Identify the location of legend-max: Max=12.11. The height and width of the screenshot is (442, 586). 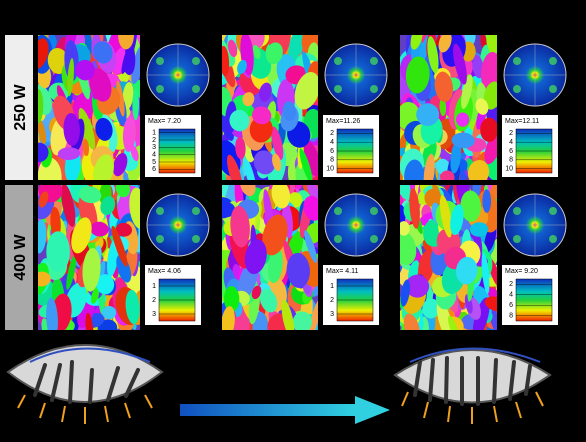
(522, 121).